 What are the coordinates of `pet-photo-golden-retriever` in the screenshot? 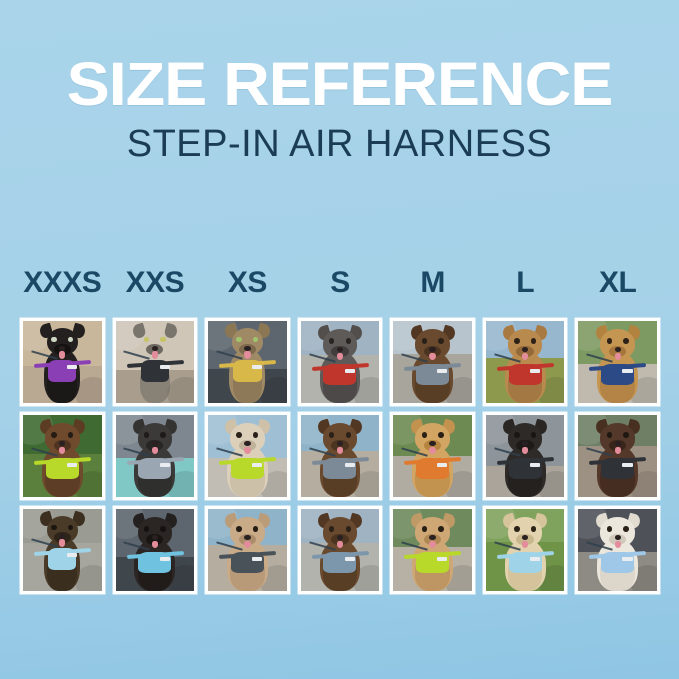 It's located at (617, 362).